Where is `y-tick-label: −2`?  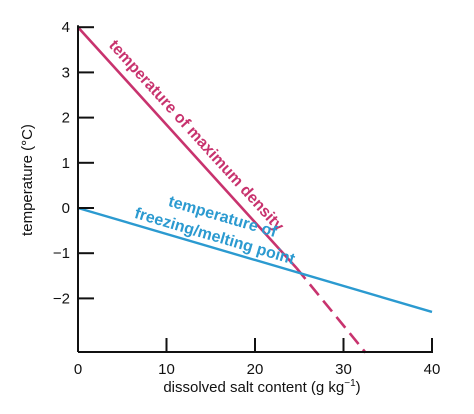 y-tick-label: −2 is located at coordinates (61, 298).